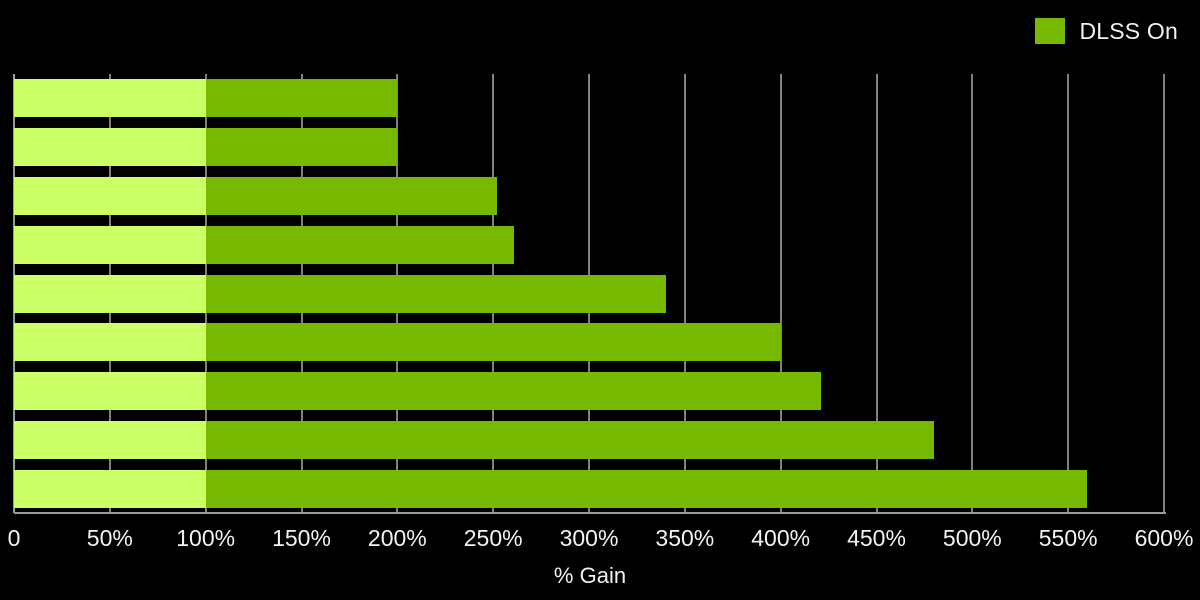  What do you see at coordinates (1128, 31) in the screenshot?
I see `legend-label-dlss-on: DLSS On` at bounding box center [1128, 31].